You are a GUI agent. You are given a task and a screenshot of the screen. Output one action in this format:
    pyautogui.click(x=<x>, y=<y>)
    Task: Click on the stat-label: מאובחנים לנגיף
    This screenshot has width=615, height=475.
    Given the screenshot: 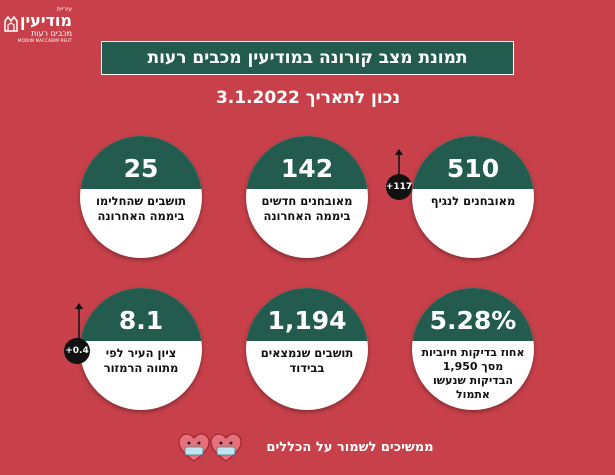 What is the action you would take?
    pyautogui.click(x=473, y=201)
    